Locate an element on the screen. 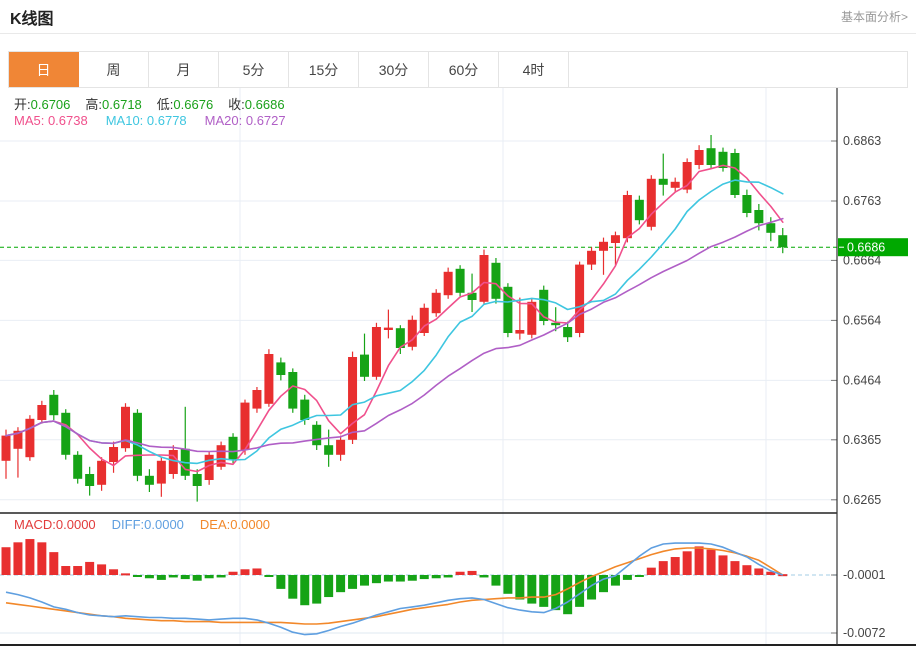  tab-月: 月 is located at coordinates (184, 69).